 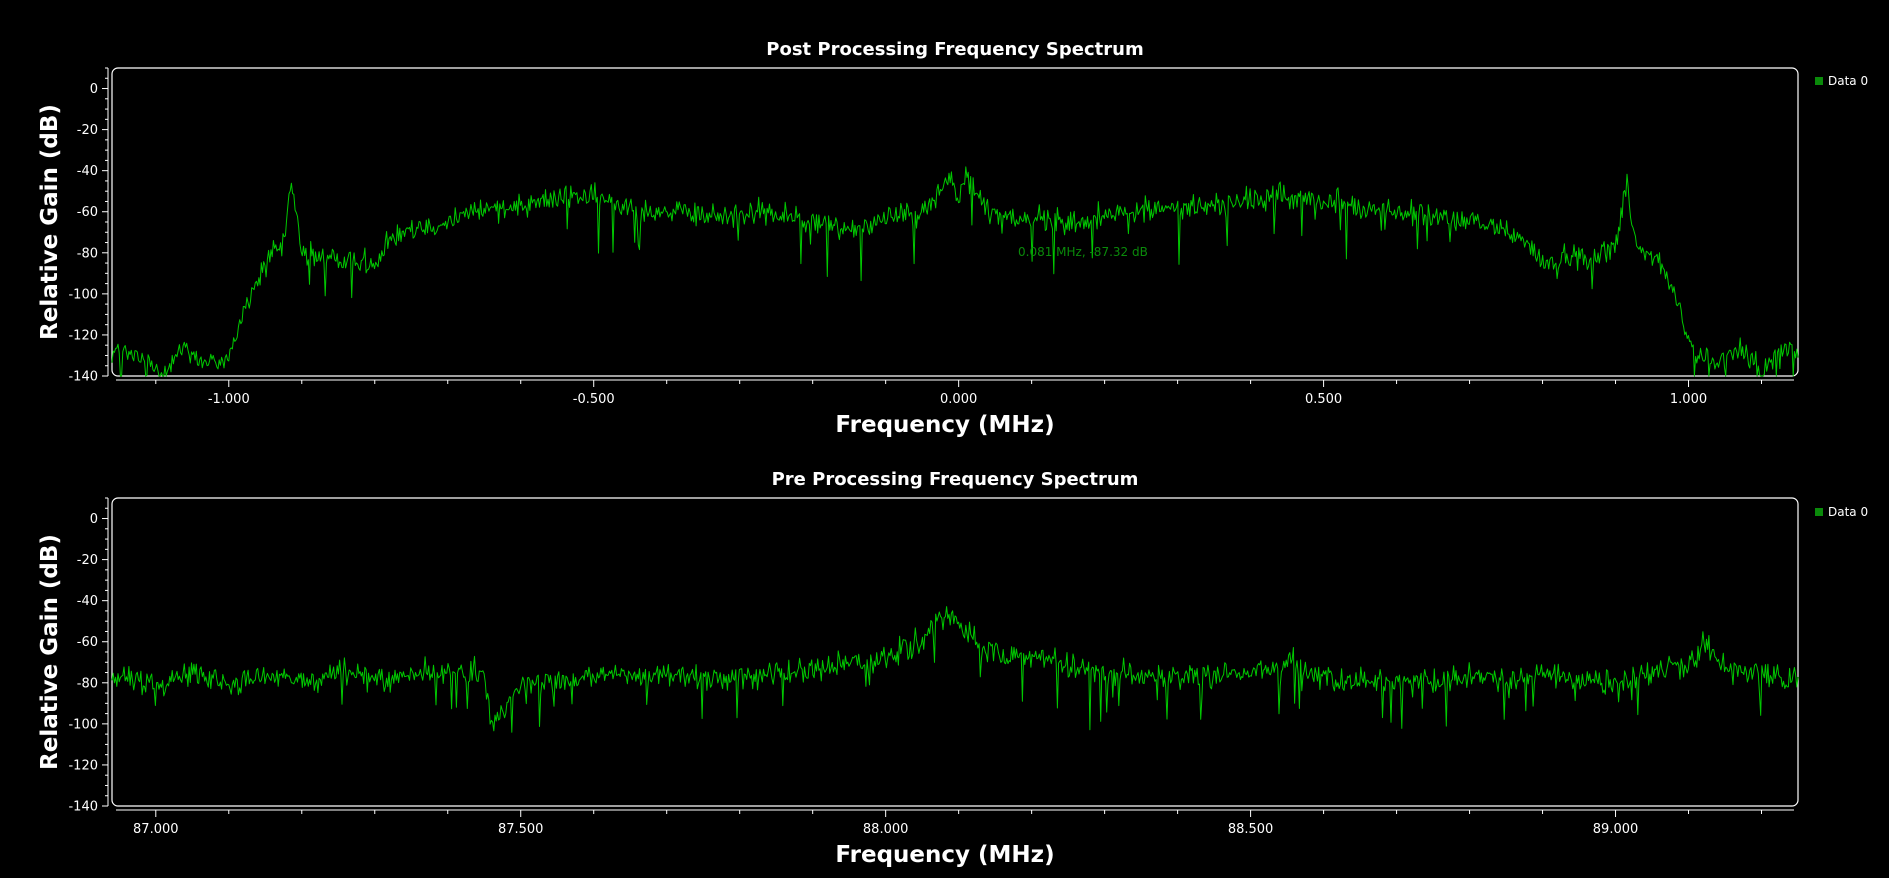 I want to click on x-tick-label: 88.000, so click(x=886, y=829).